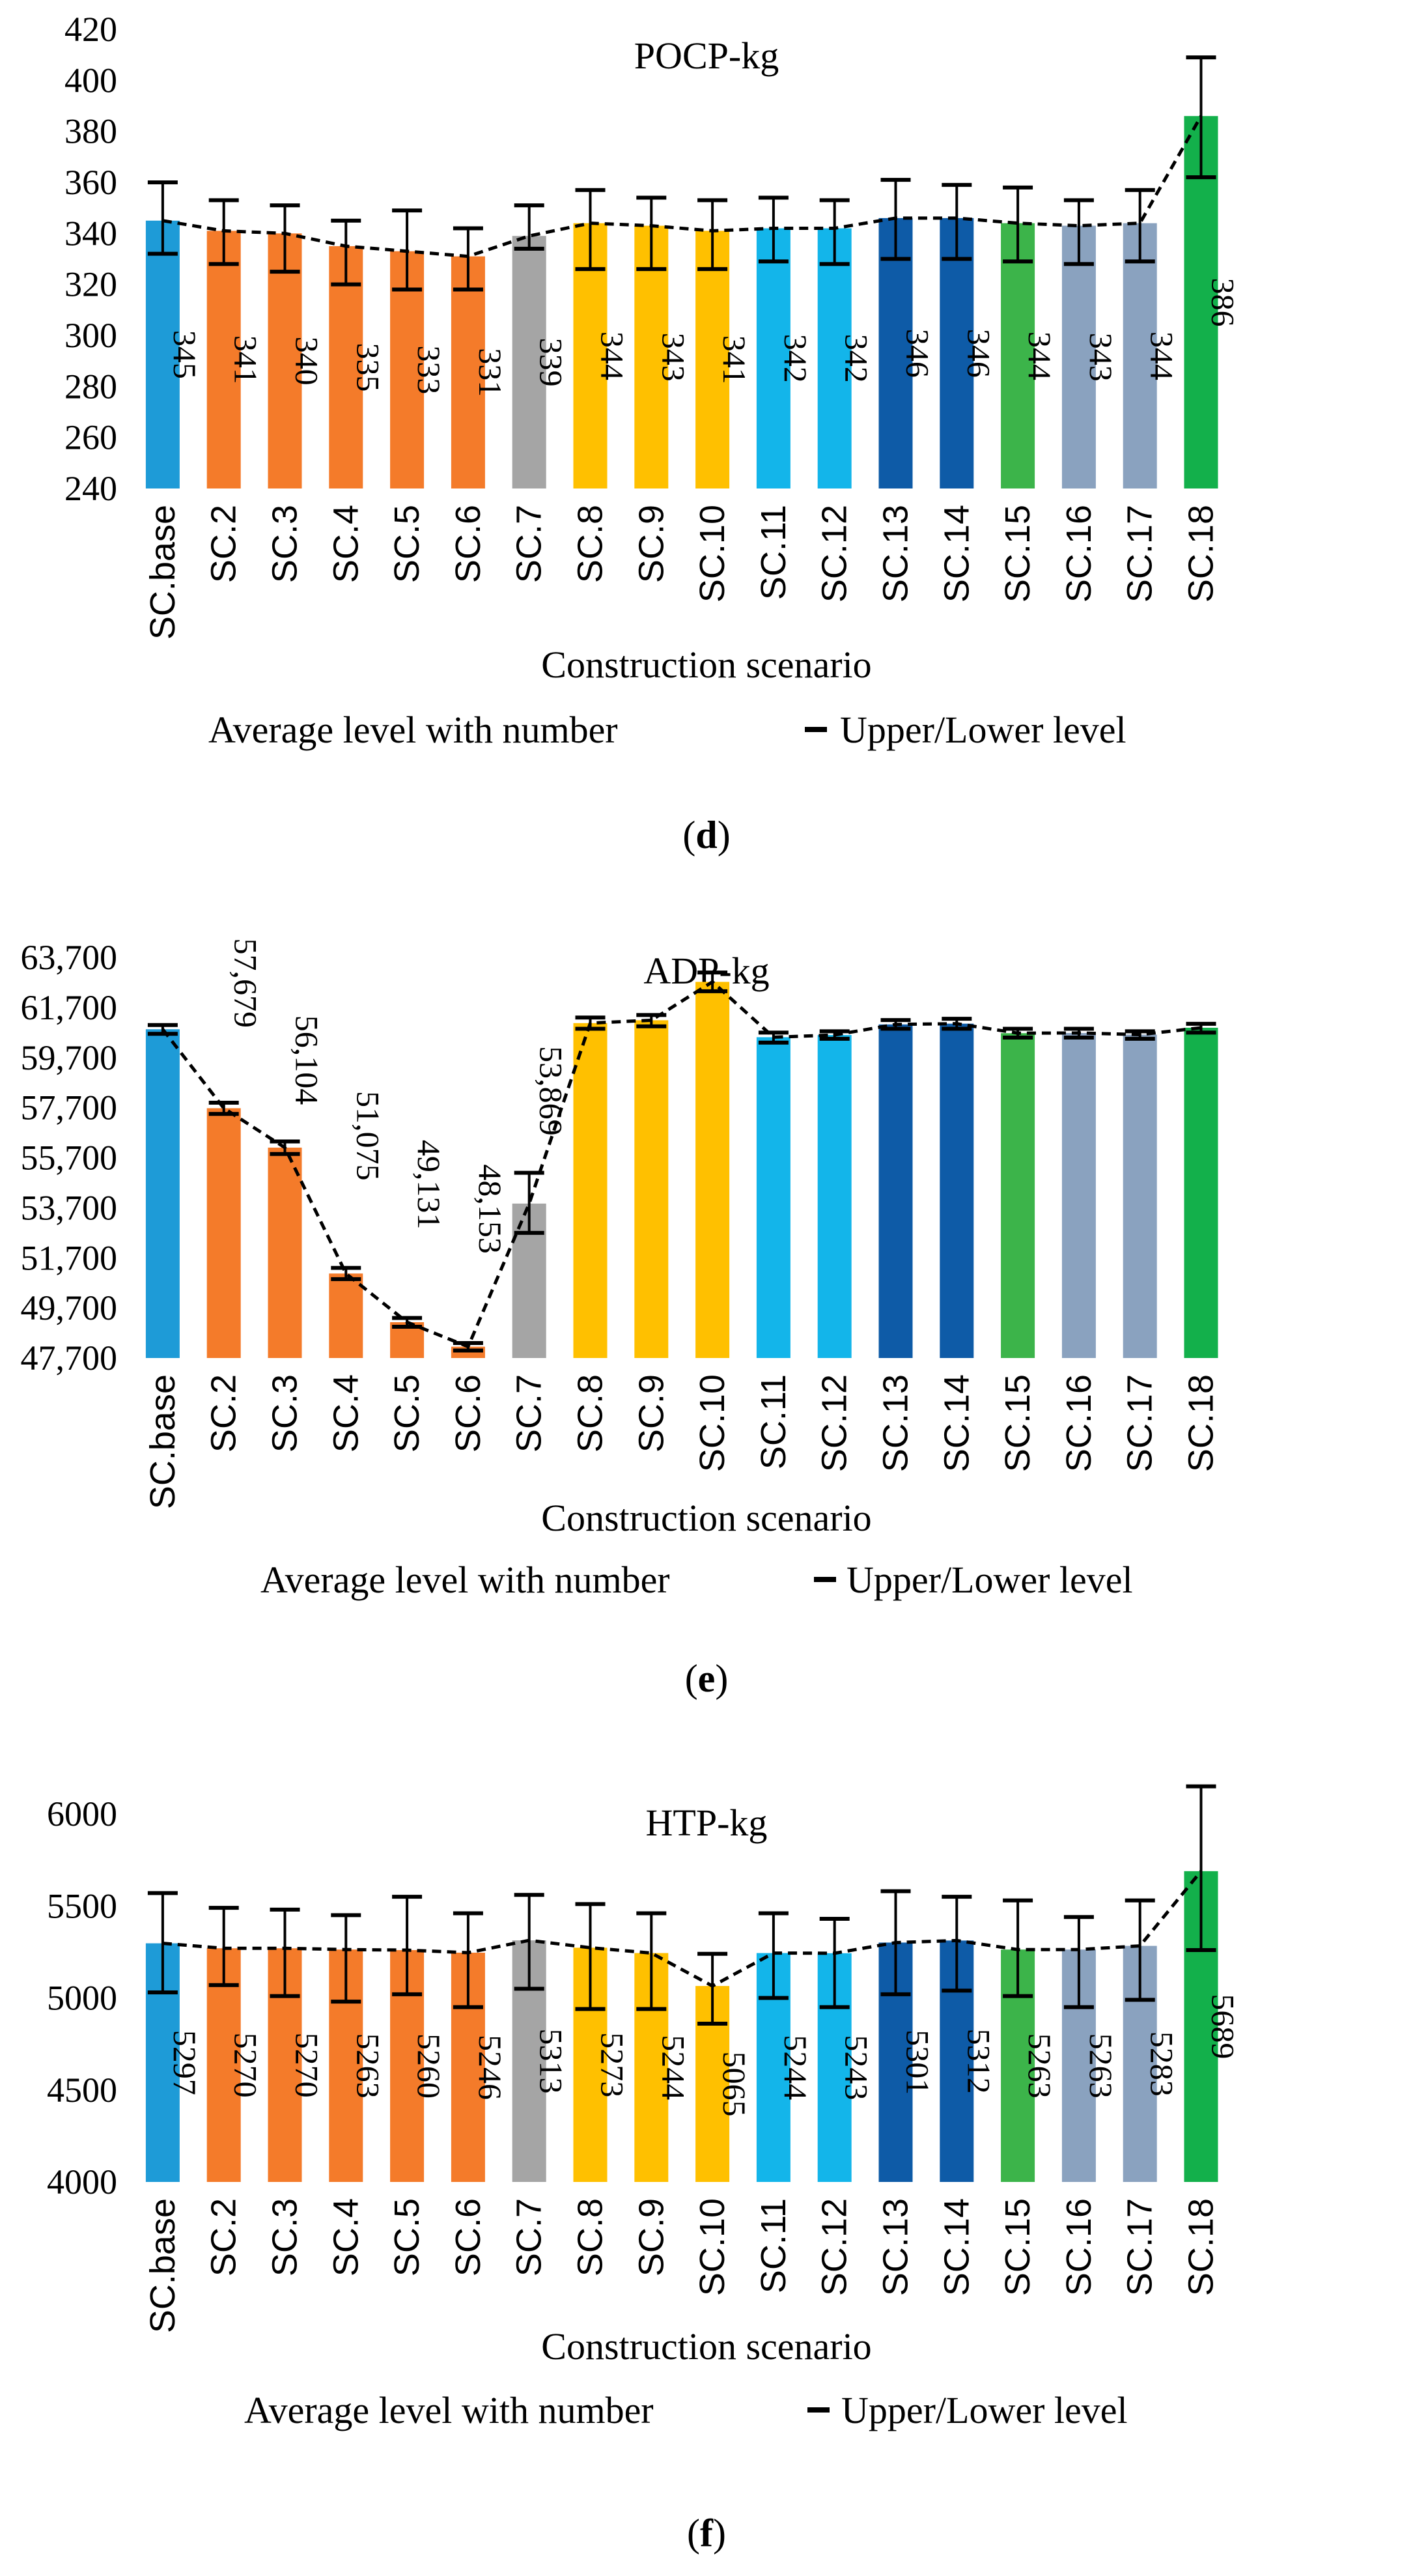 This screenshot has width=1413, height=2576. What do you see at coordinates (706, 665) in the screenshot?
I see `x-axis-label: Construction scenario` at bounding box center [706, 665].